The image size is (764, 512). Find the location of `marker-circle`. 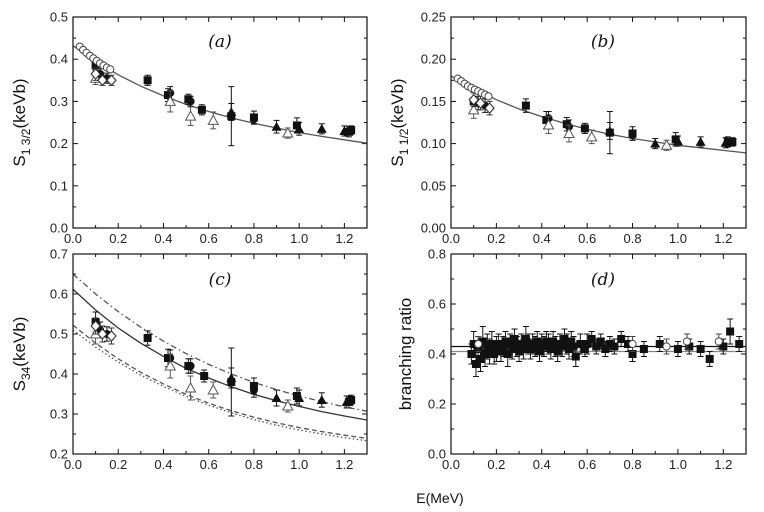

marker-circle is located at coordinates (632, 135).